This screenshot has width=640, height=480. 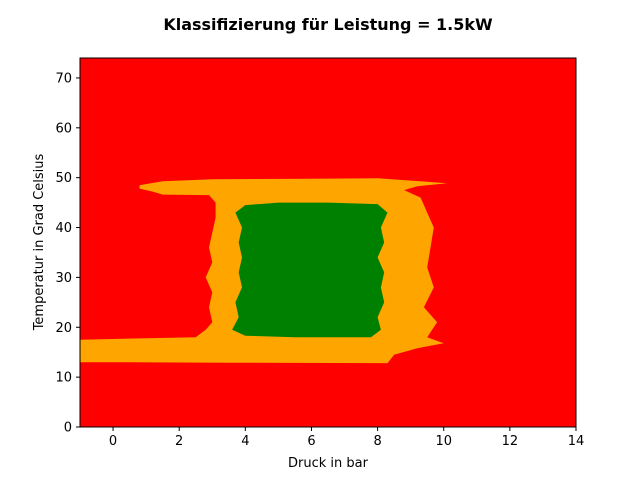 What do you see at coordinates (346, 438) in the screenshot?
I see `x-axis: 0 2 4 6 8 10 12 14` at bounding box center [346, 438].